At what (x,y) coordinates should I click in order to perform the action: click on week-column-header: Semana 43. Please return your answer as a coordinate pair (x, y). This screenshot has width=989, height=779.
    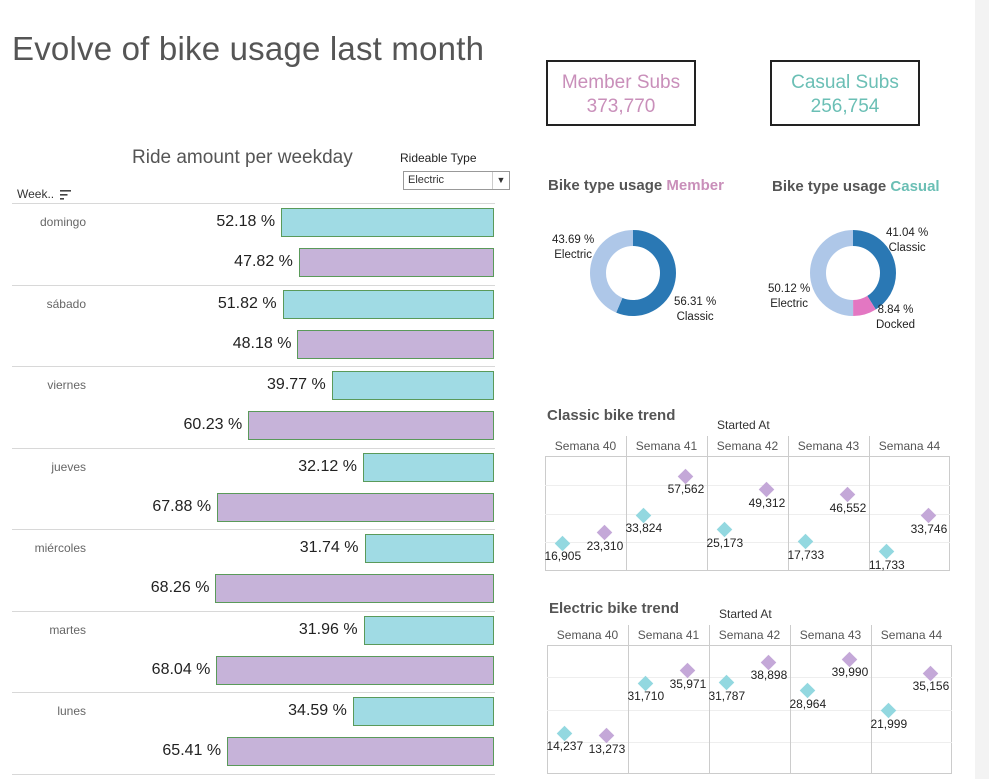
    Looking at the image, I should click on (830, 635).